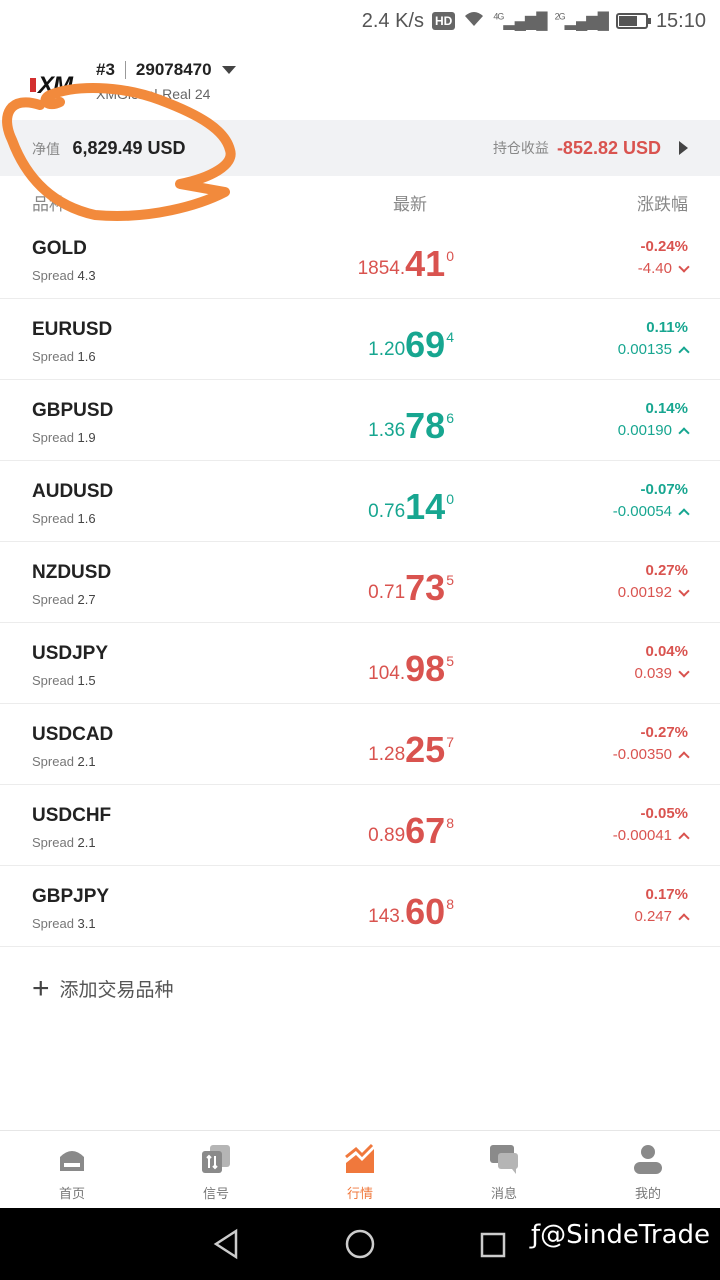  I want to click on col-symbol: 品种, so click(49, 204).